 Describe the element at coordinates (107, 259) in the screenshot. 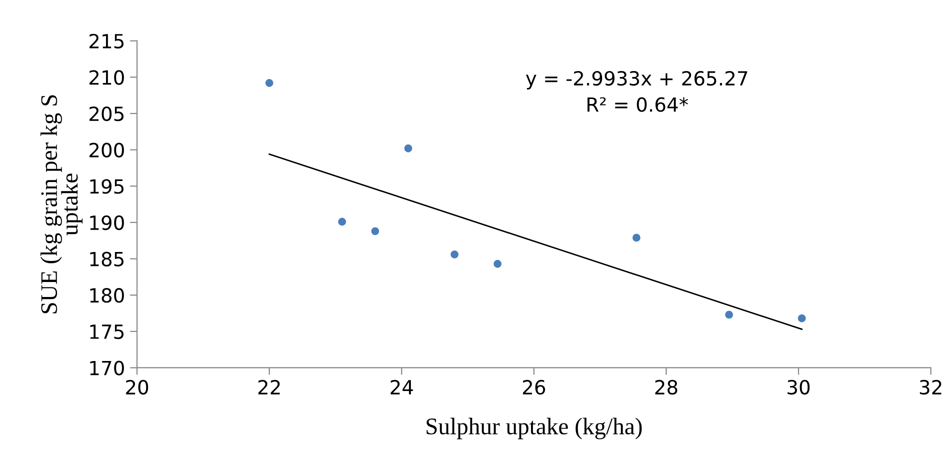

I see `y-tick-label: 185` at that location.